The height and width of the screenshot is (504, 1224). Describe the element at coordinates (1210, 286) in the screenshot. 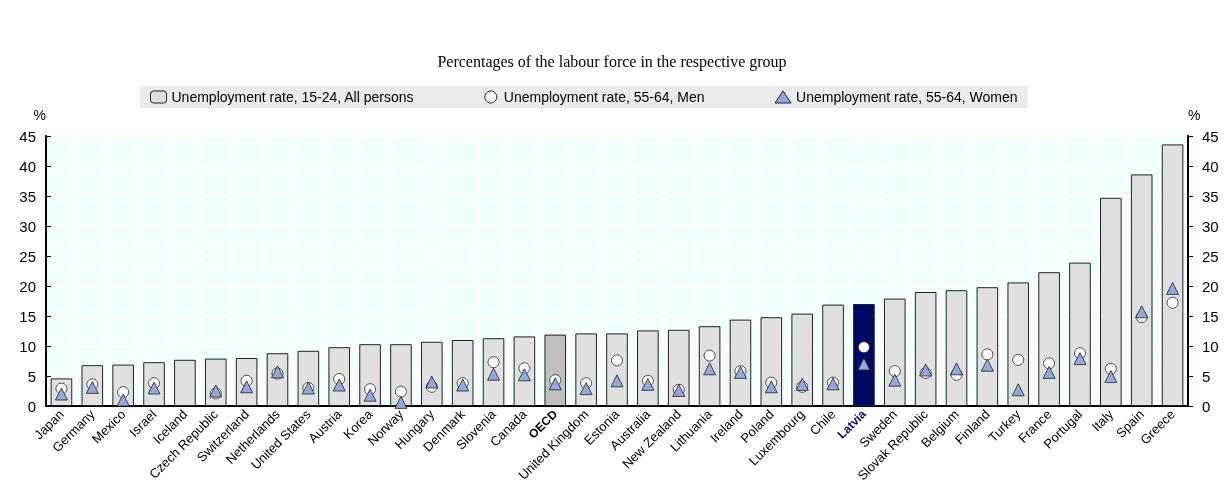

I see `y2-tick-label: 20` at that location.